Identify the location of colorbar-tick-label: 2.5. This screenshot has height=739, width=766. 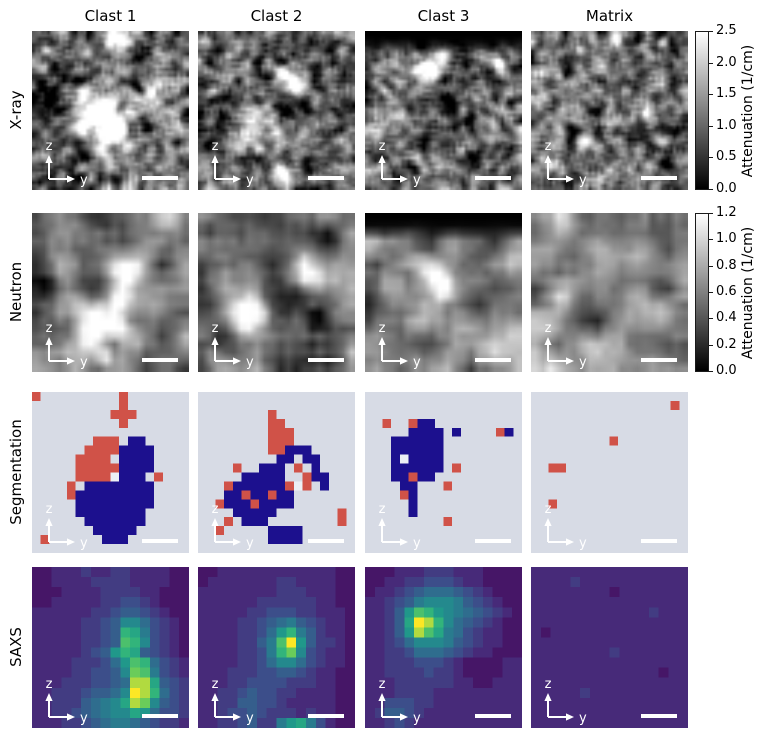
(726, 30).